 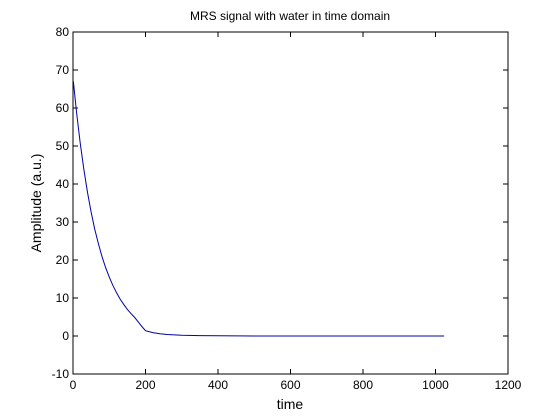 What do you see at coordinates (290, 404) in the screenshot?
I see `x-axis-label: time` at bounding box center [290, 404].